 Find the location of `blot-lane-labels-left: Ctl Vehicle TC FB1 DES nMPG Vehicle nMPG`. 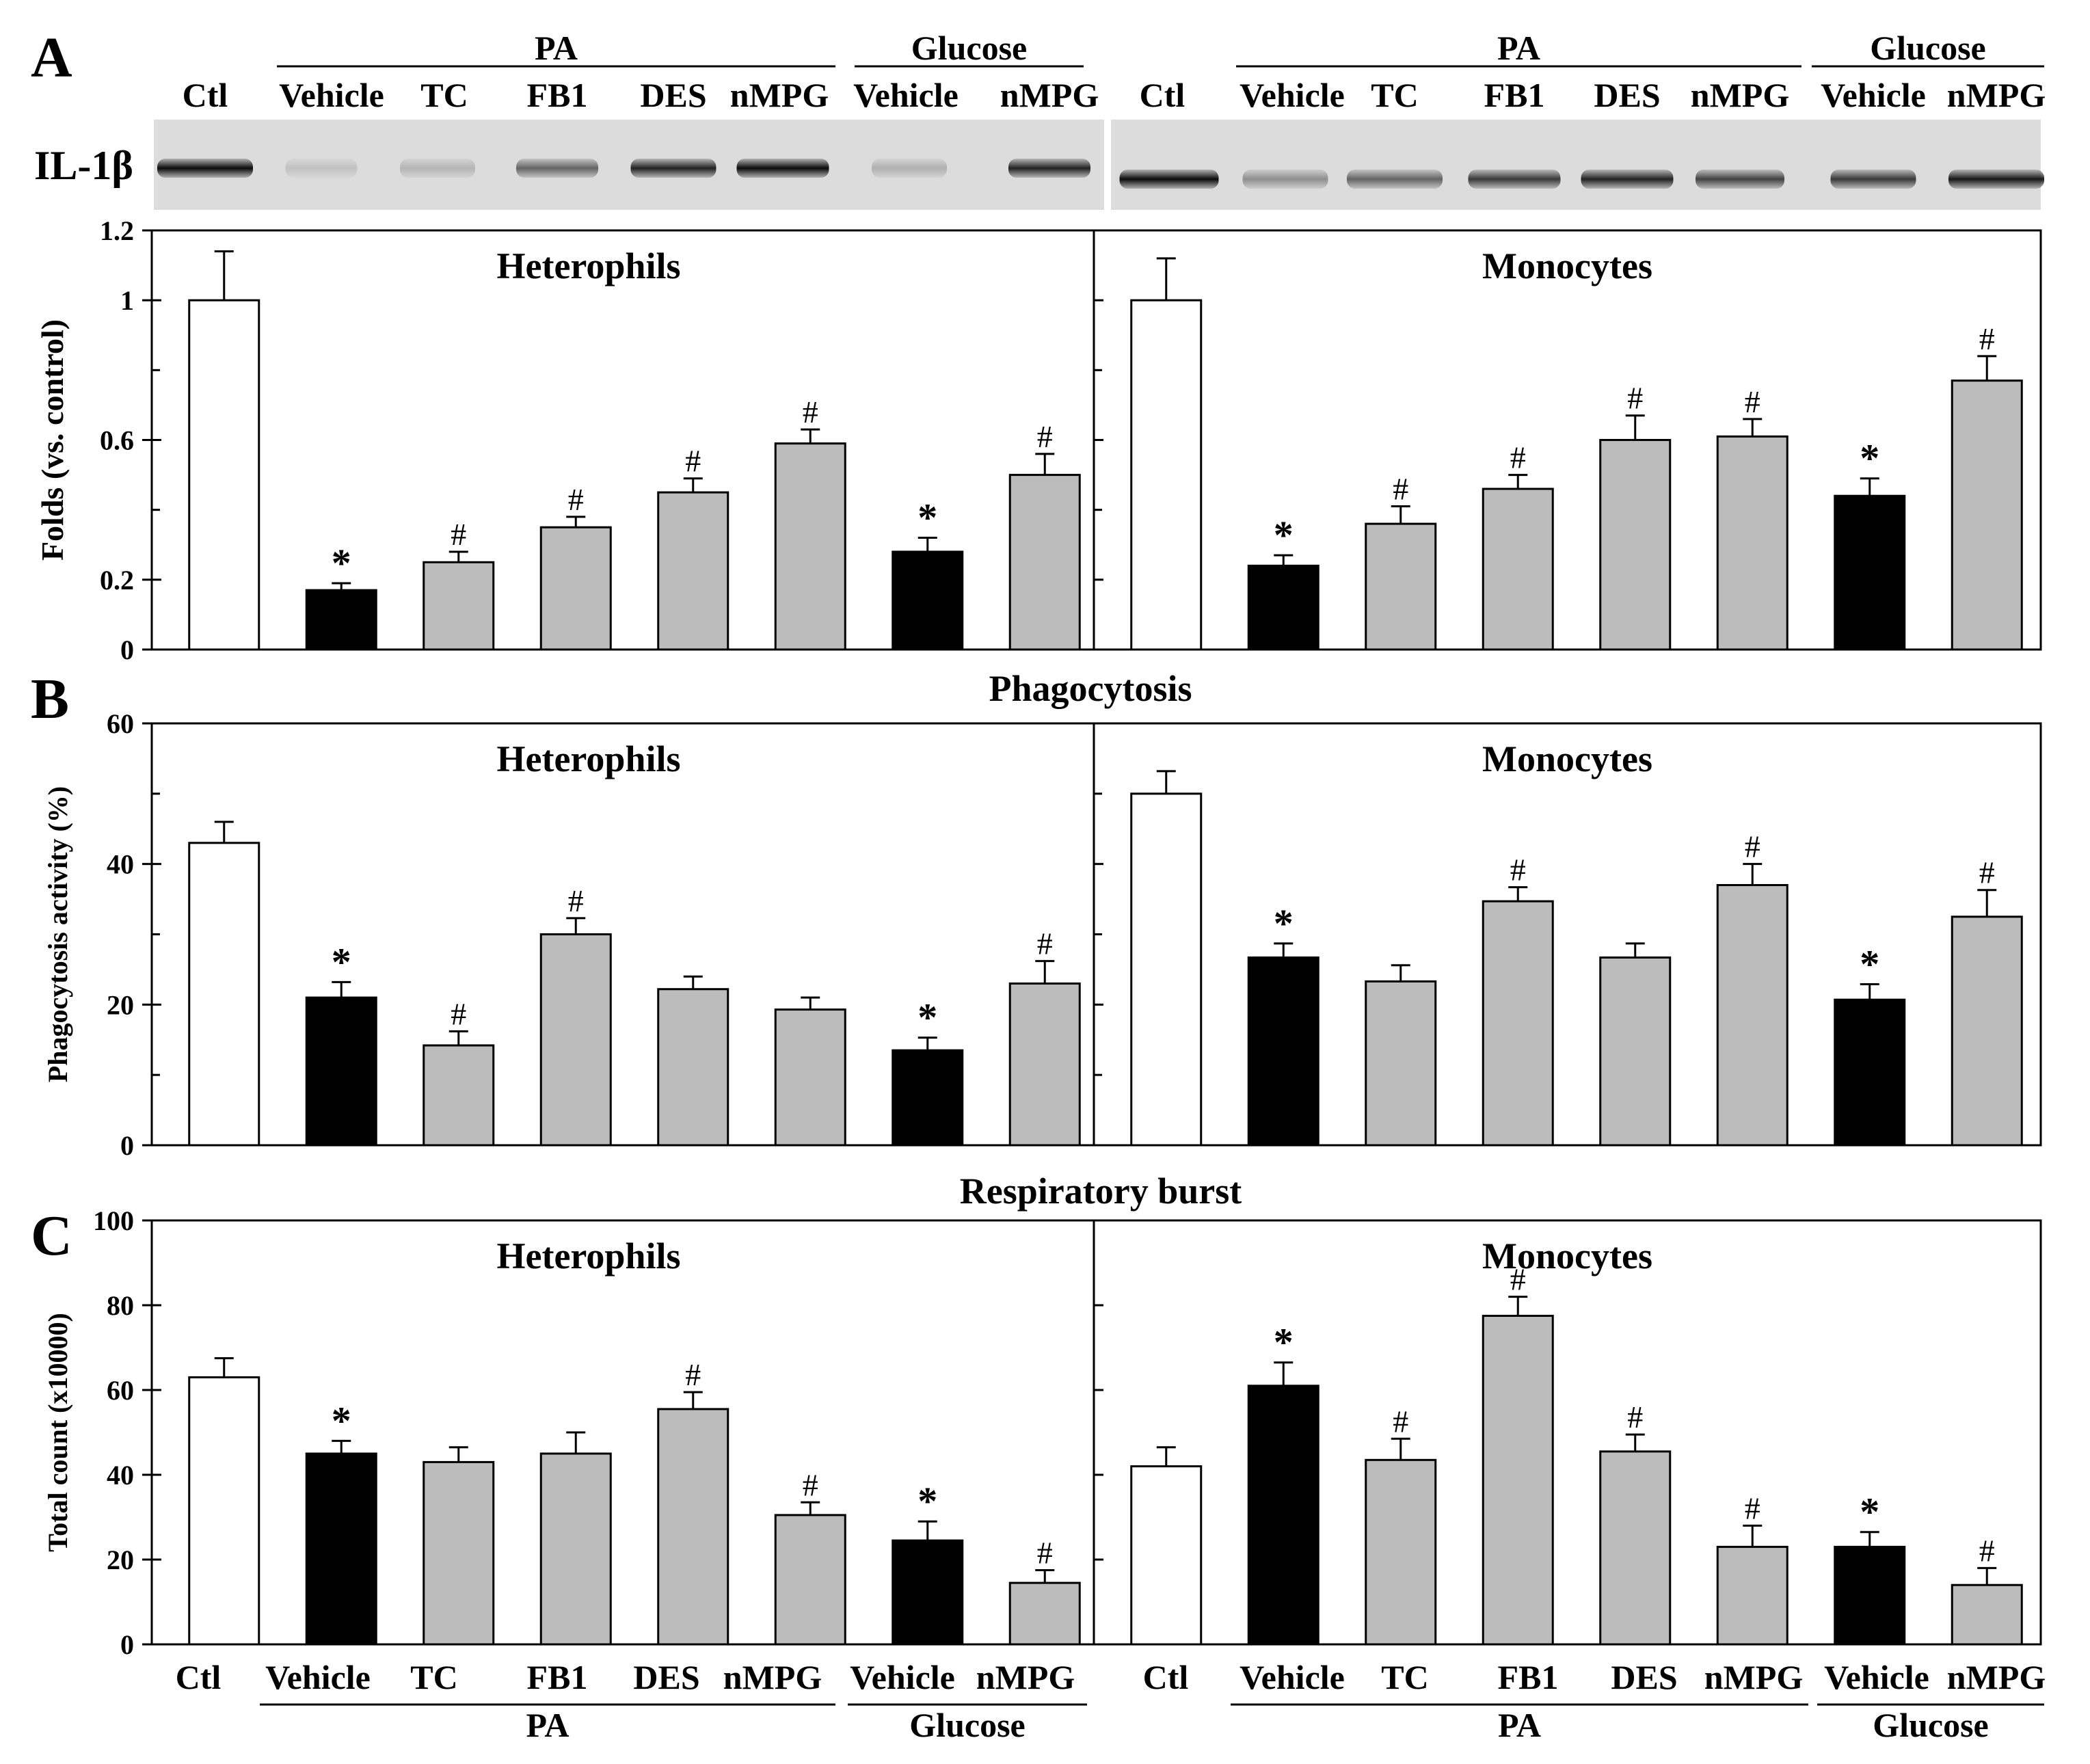

blot-lane-labels-left: Ctl Vehicle TC FB1 DES nMPG Vehicle nMPG is located at coordinates (641, 95).